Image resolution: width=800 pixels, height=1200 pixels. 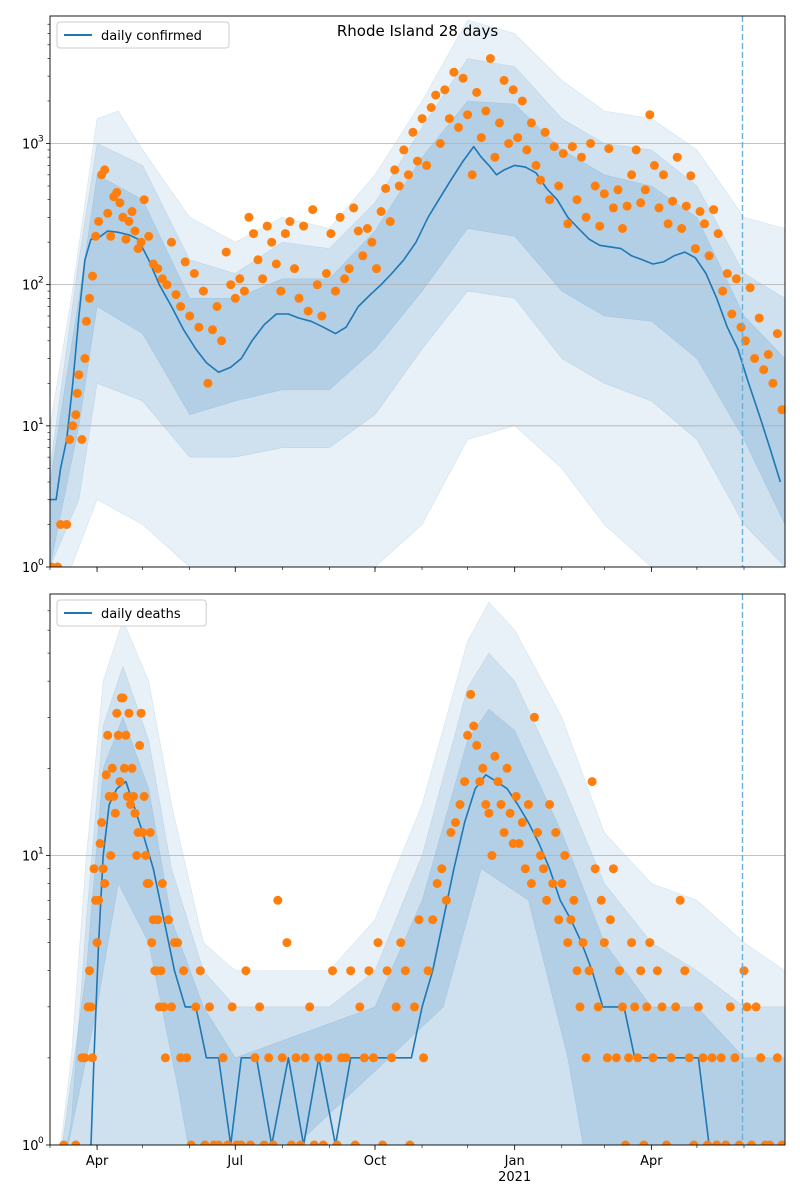 What do you see at coordinates (41, 851) in the screenshot?
I see `y-tick-exponent: 1` at bounding box center [41, 851].